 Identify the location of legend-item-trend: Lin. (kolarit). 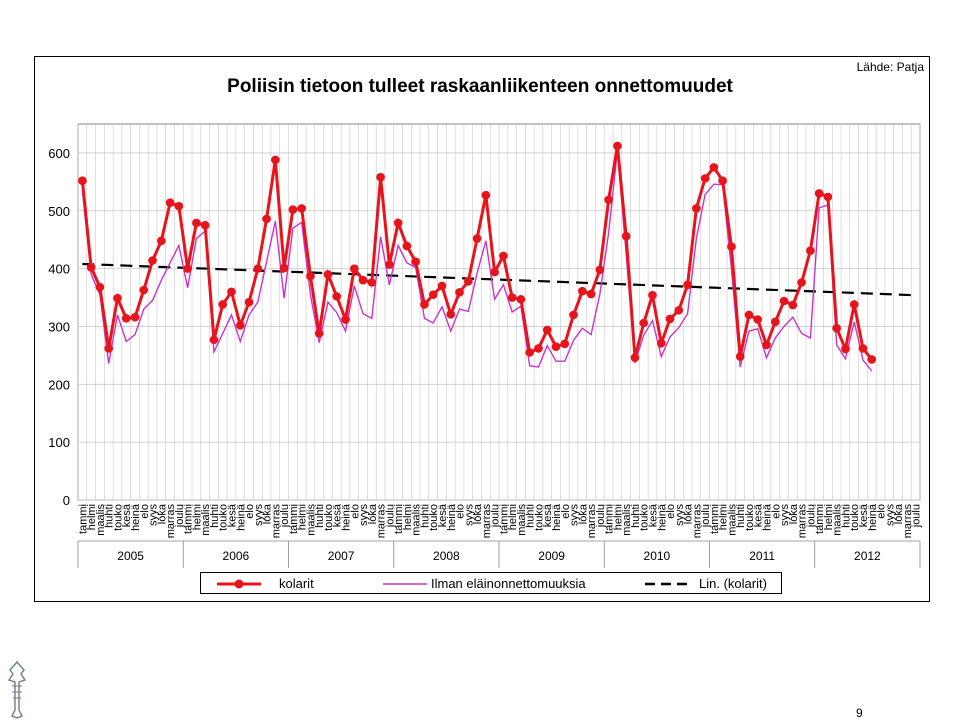
(711, 584).